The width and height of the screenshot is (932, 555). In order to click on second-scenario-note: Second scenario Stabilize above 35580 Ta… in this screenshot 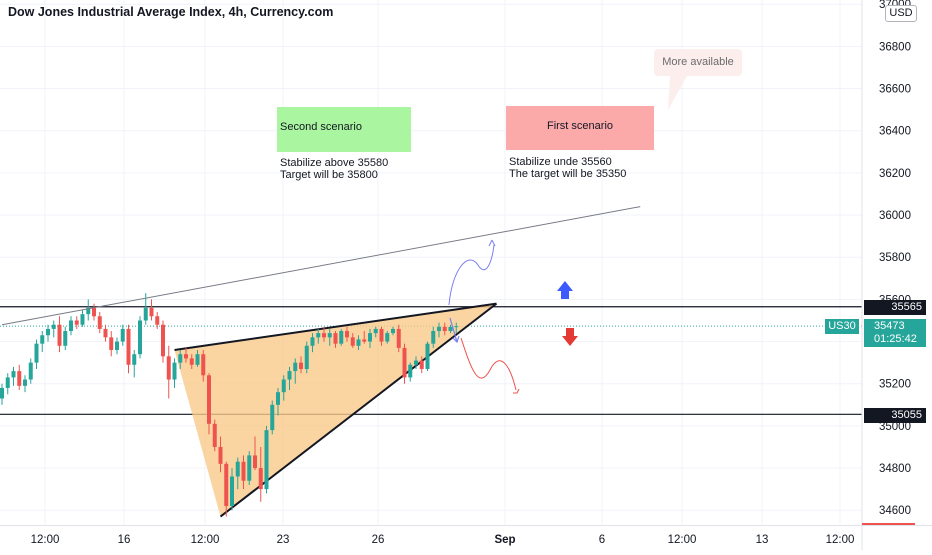, I will do `click(344, 144)`.